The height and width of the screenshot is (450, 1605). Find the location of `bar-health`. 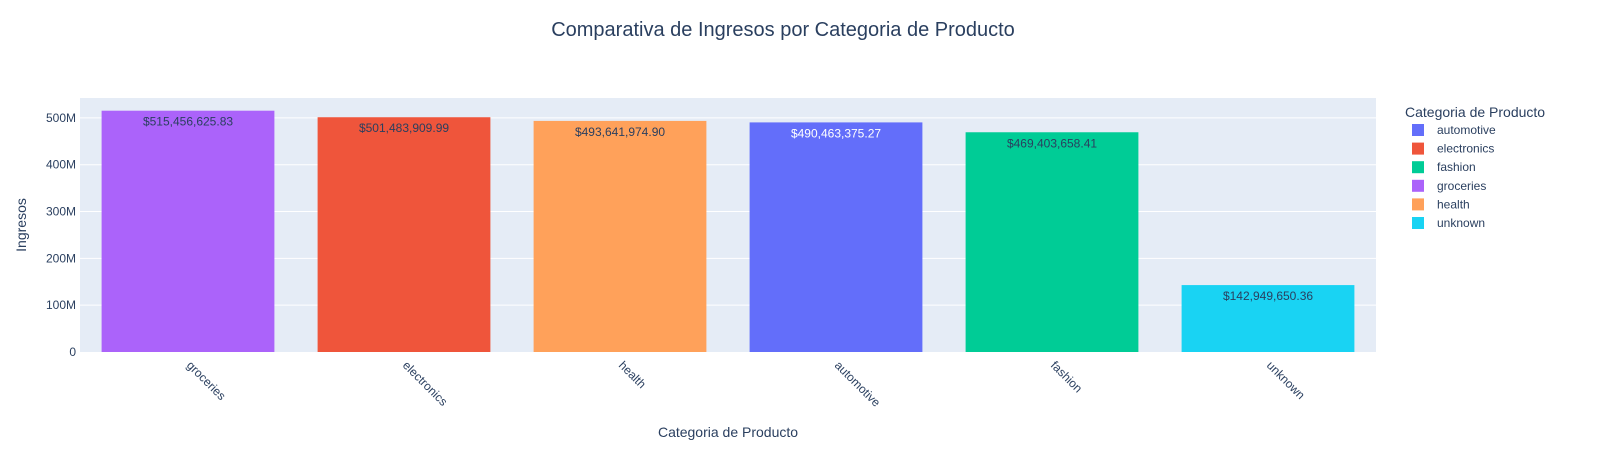

bar-health is located at coordinates (620, 236).